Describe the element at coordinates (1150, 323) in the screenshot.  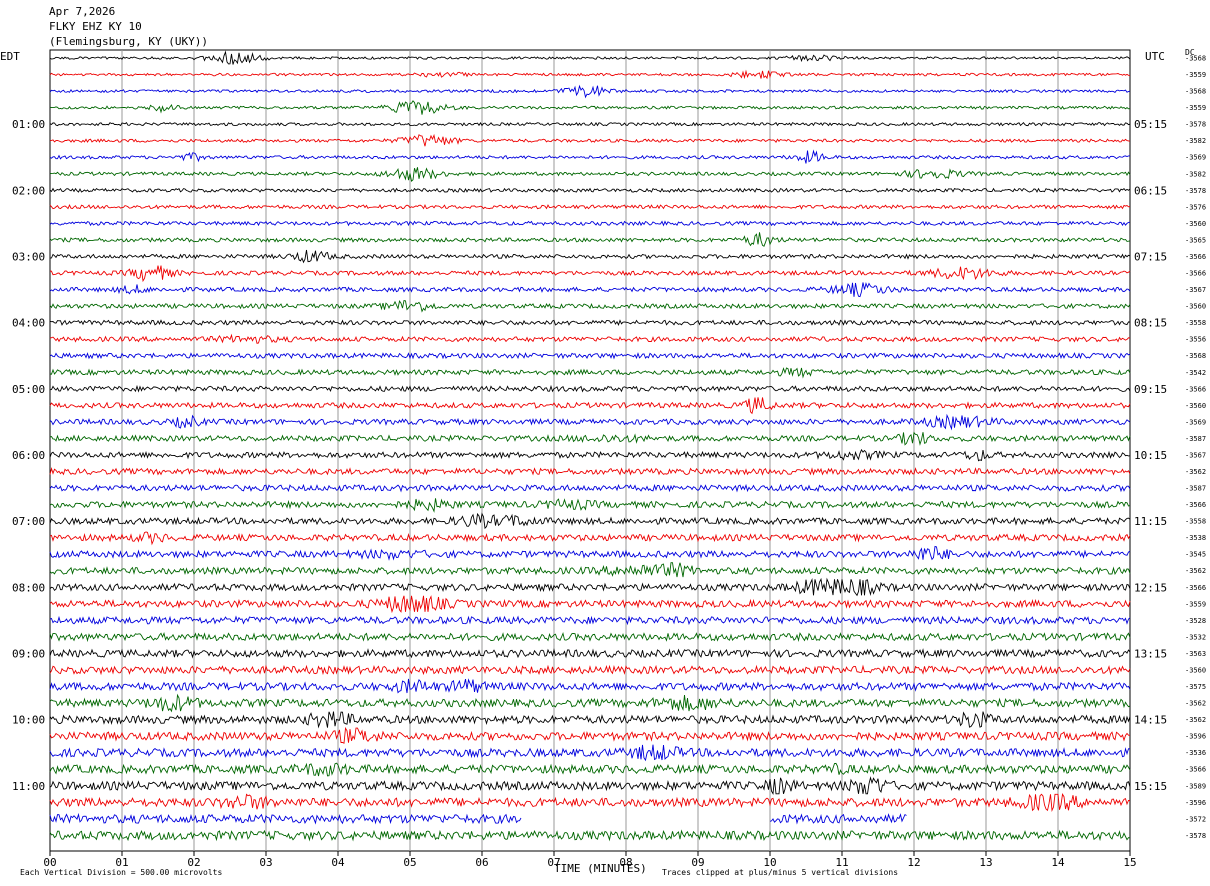
I see `utc-hour-label: 08:15` at that location.